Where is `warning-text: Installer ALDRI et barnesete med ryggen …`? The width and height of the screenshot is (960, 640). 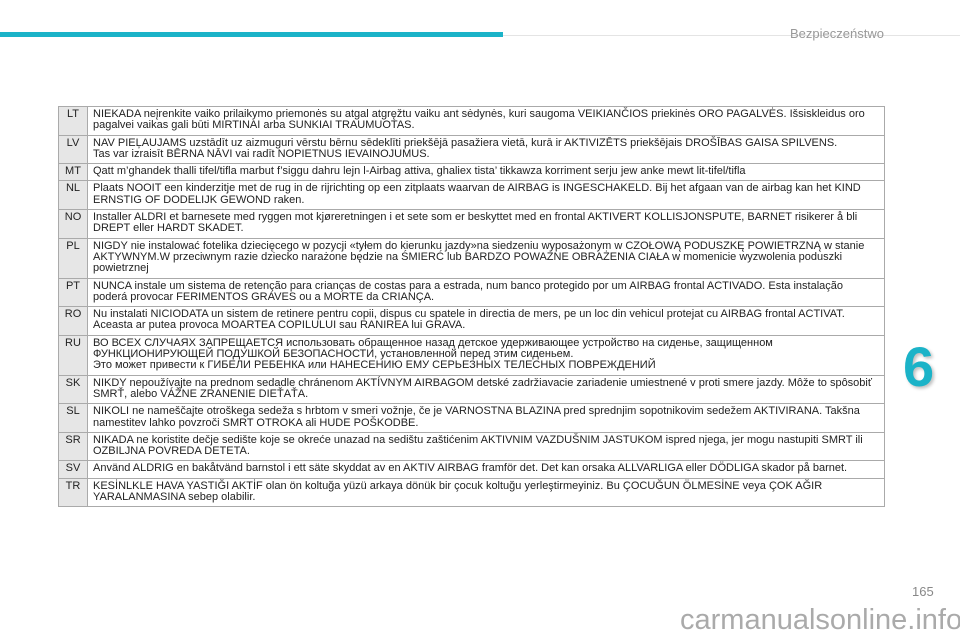
warning-text: Installer ALDRI et barnesete med ryggen … is located at coordinates (486, 224).